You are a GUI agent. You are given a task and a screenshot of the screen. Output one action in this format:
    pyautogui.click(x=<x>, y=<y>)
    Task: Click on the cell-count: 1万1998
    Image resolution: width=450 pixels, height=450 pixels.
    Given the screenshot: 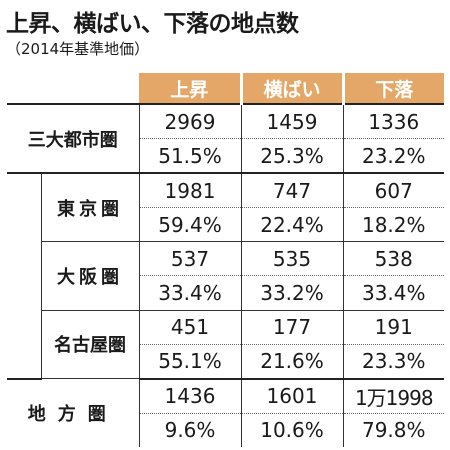 What is the action you would take?
    pyautogui.click(x=393, y=396)
    